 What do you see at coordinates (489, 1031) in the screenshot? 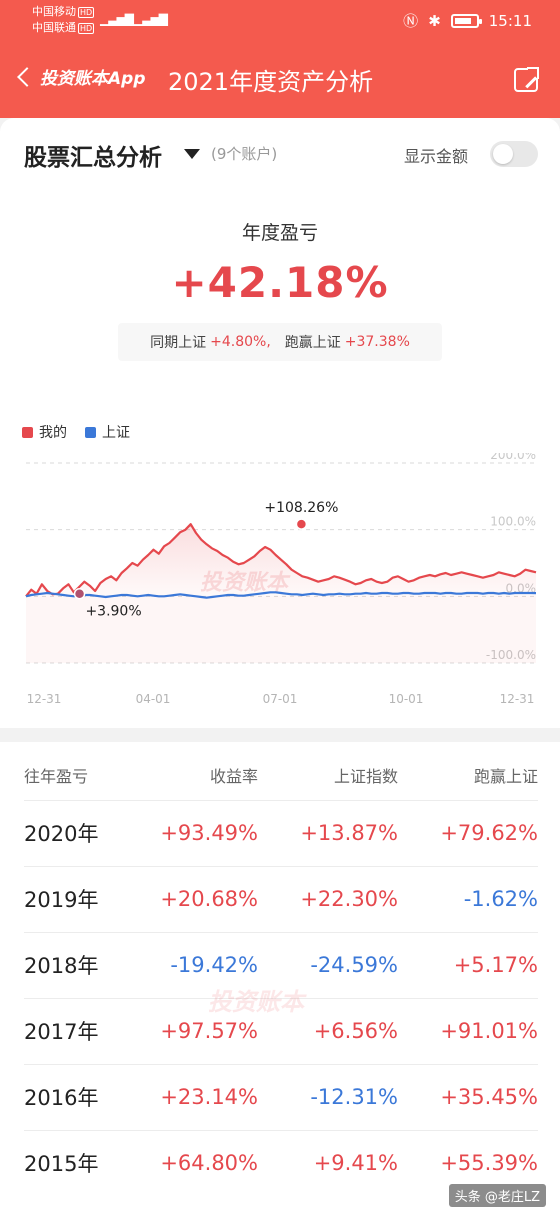
I see `row-beat: +91.01%` at bounding box center [489, 1031].